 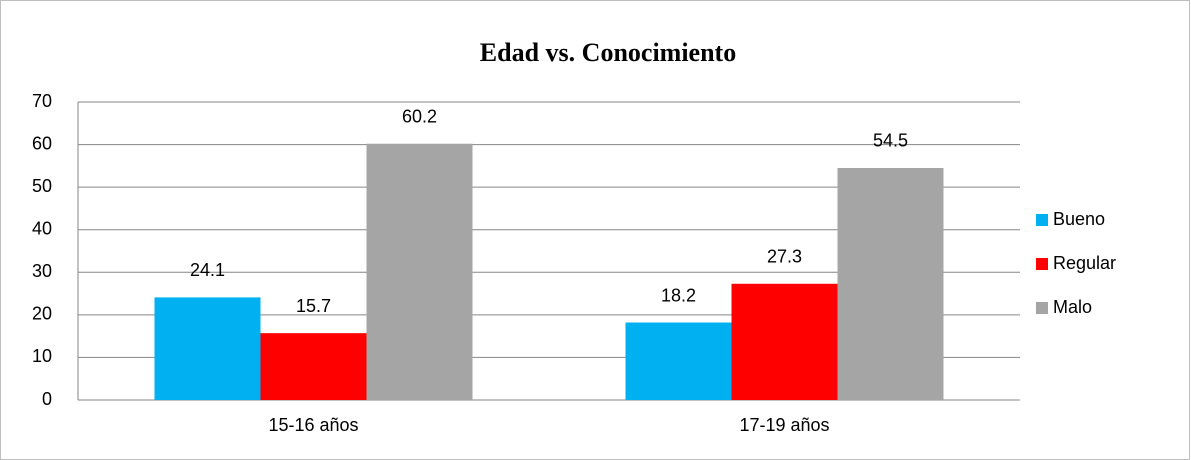 What do you see at coordinates (47, 399) in the screenshot?
I see `y-tick-label: 0` at bounding box center [47, 399].